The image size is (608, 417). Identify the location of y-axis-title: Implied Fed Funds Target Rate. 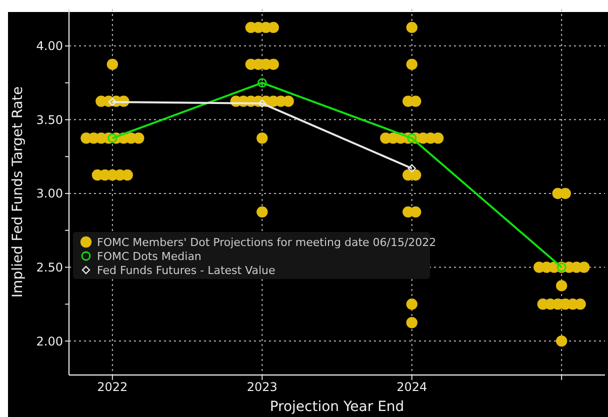
(18, 192).